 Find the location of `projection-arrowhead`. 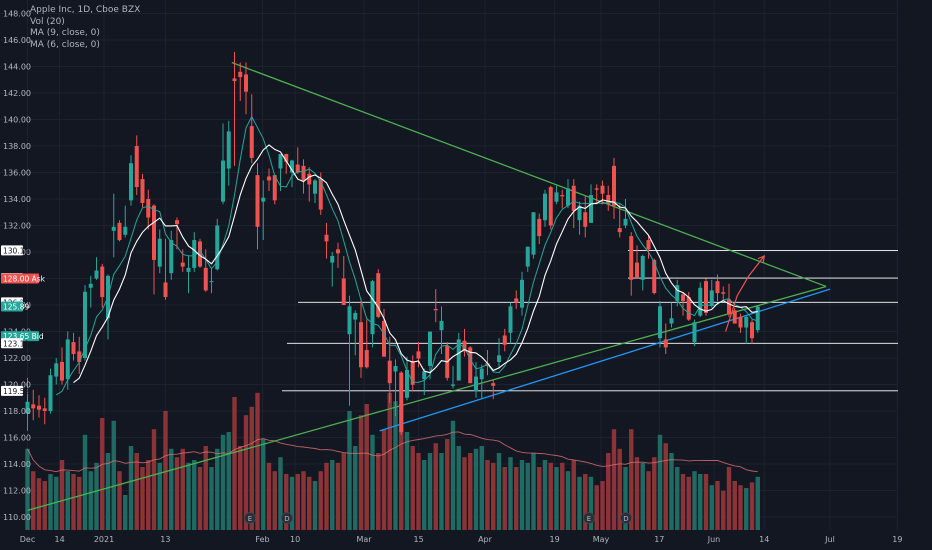

projection-arrowhead is located at coordinates (761, 258).